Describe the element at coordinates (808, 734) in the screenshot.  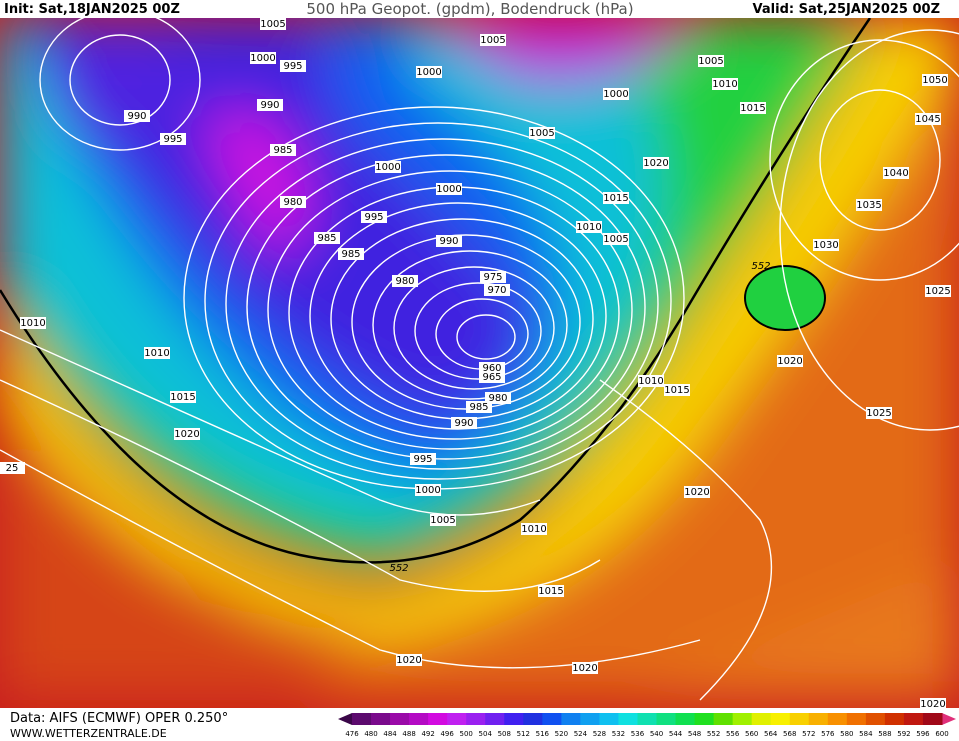
I see `colorbar-tick-label: 572` at that location.